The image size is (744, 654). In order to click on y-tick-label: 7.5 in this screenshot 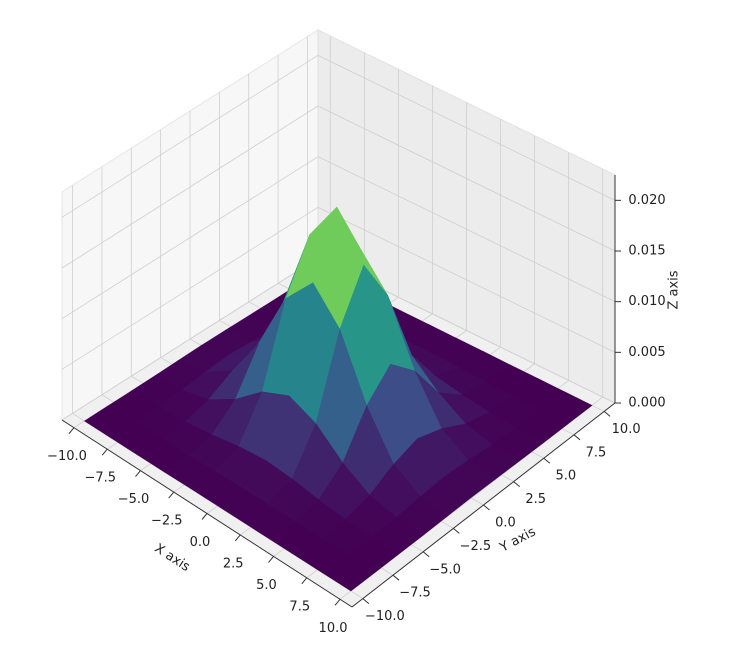, I will do `click(596, 452)`.